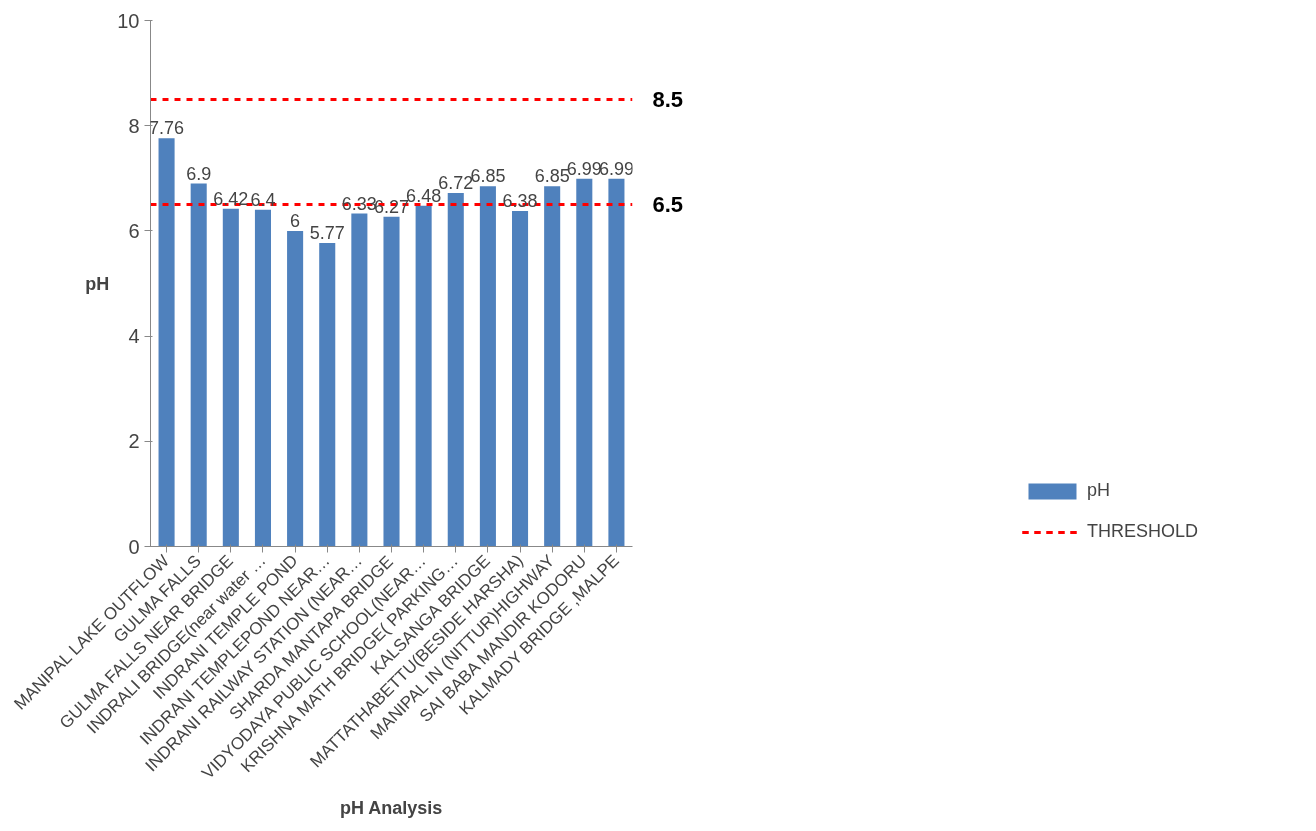  Describe the element at coordinates (231, 198) in the screenshot. I see `data-label: 6.42` at that location.